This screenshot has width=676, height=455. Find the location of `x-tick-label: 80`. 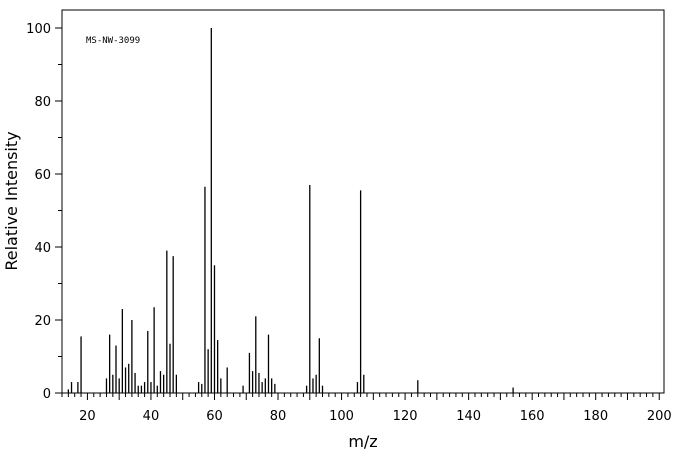

x-tick-label: 80 is located at coordinates (278, 416).